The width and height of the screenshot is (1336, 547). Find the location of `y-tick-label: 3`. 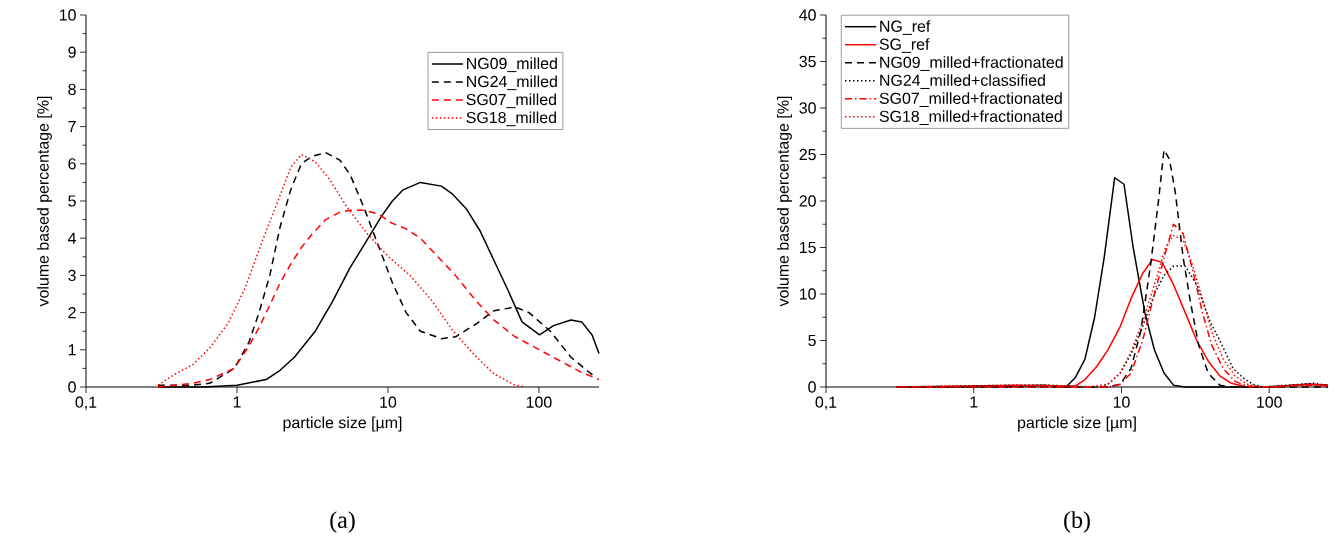

y-tick-label: 3 is located at coordinates (72, 275).